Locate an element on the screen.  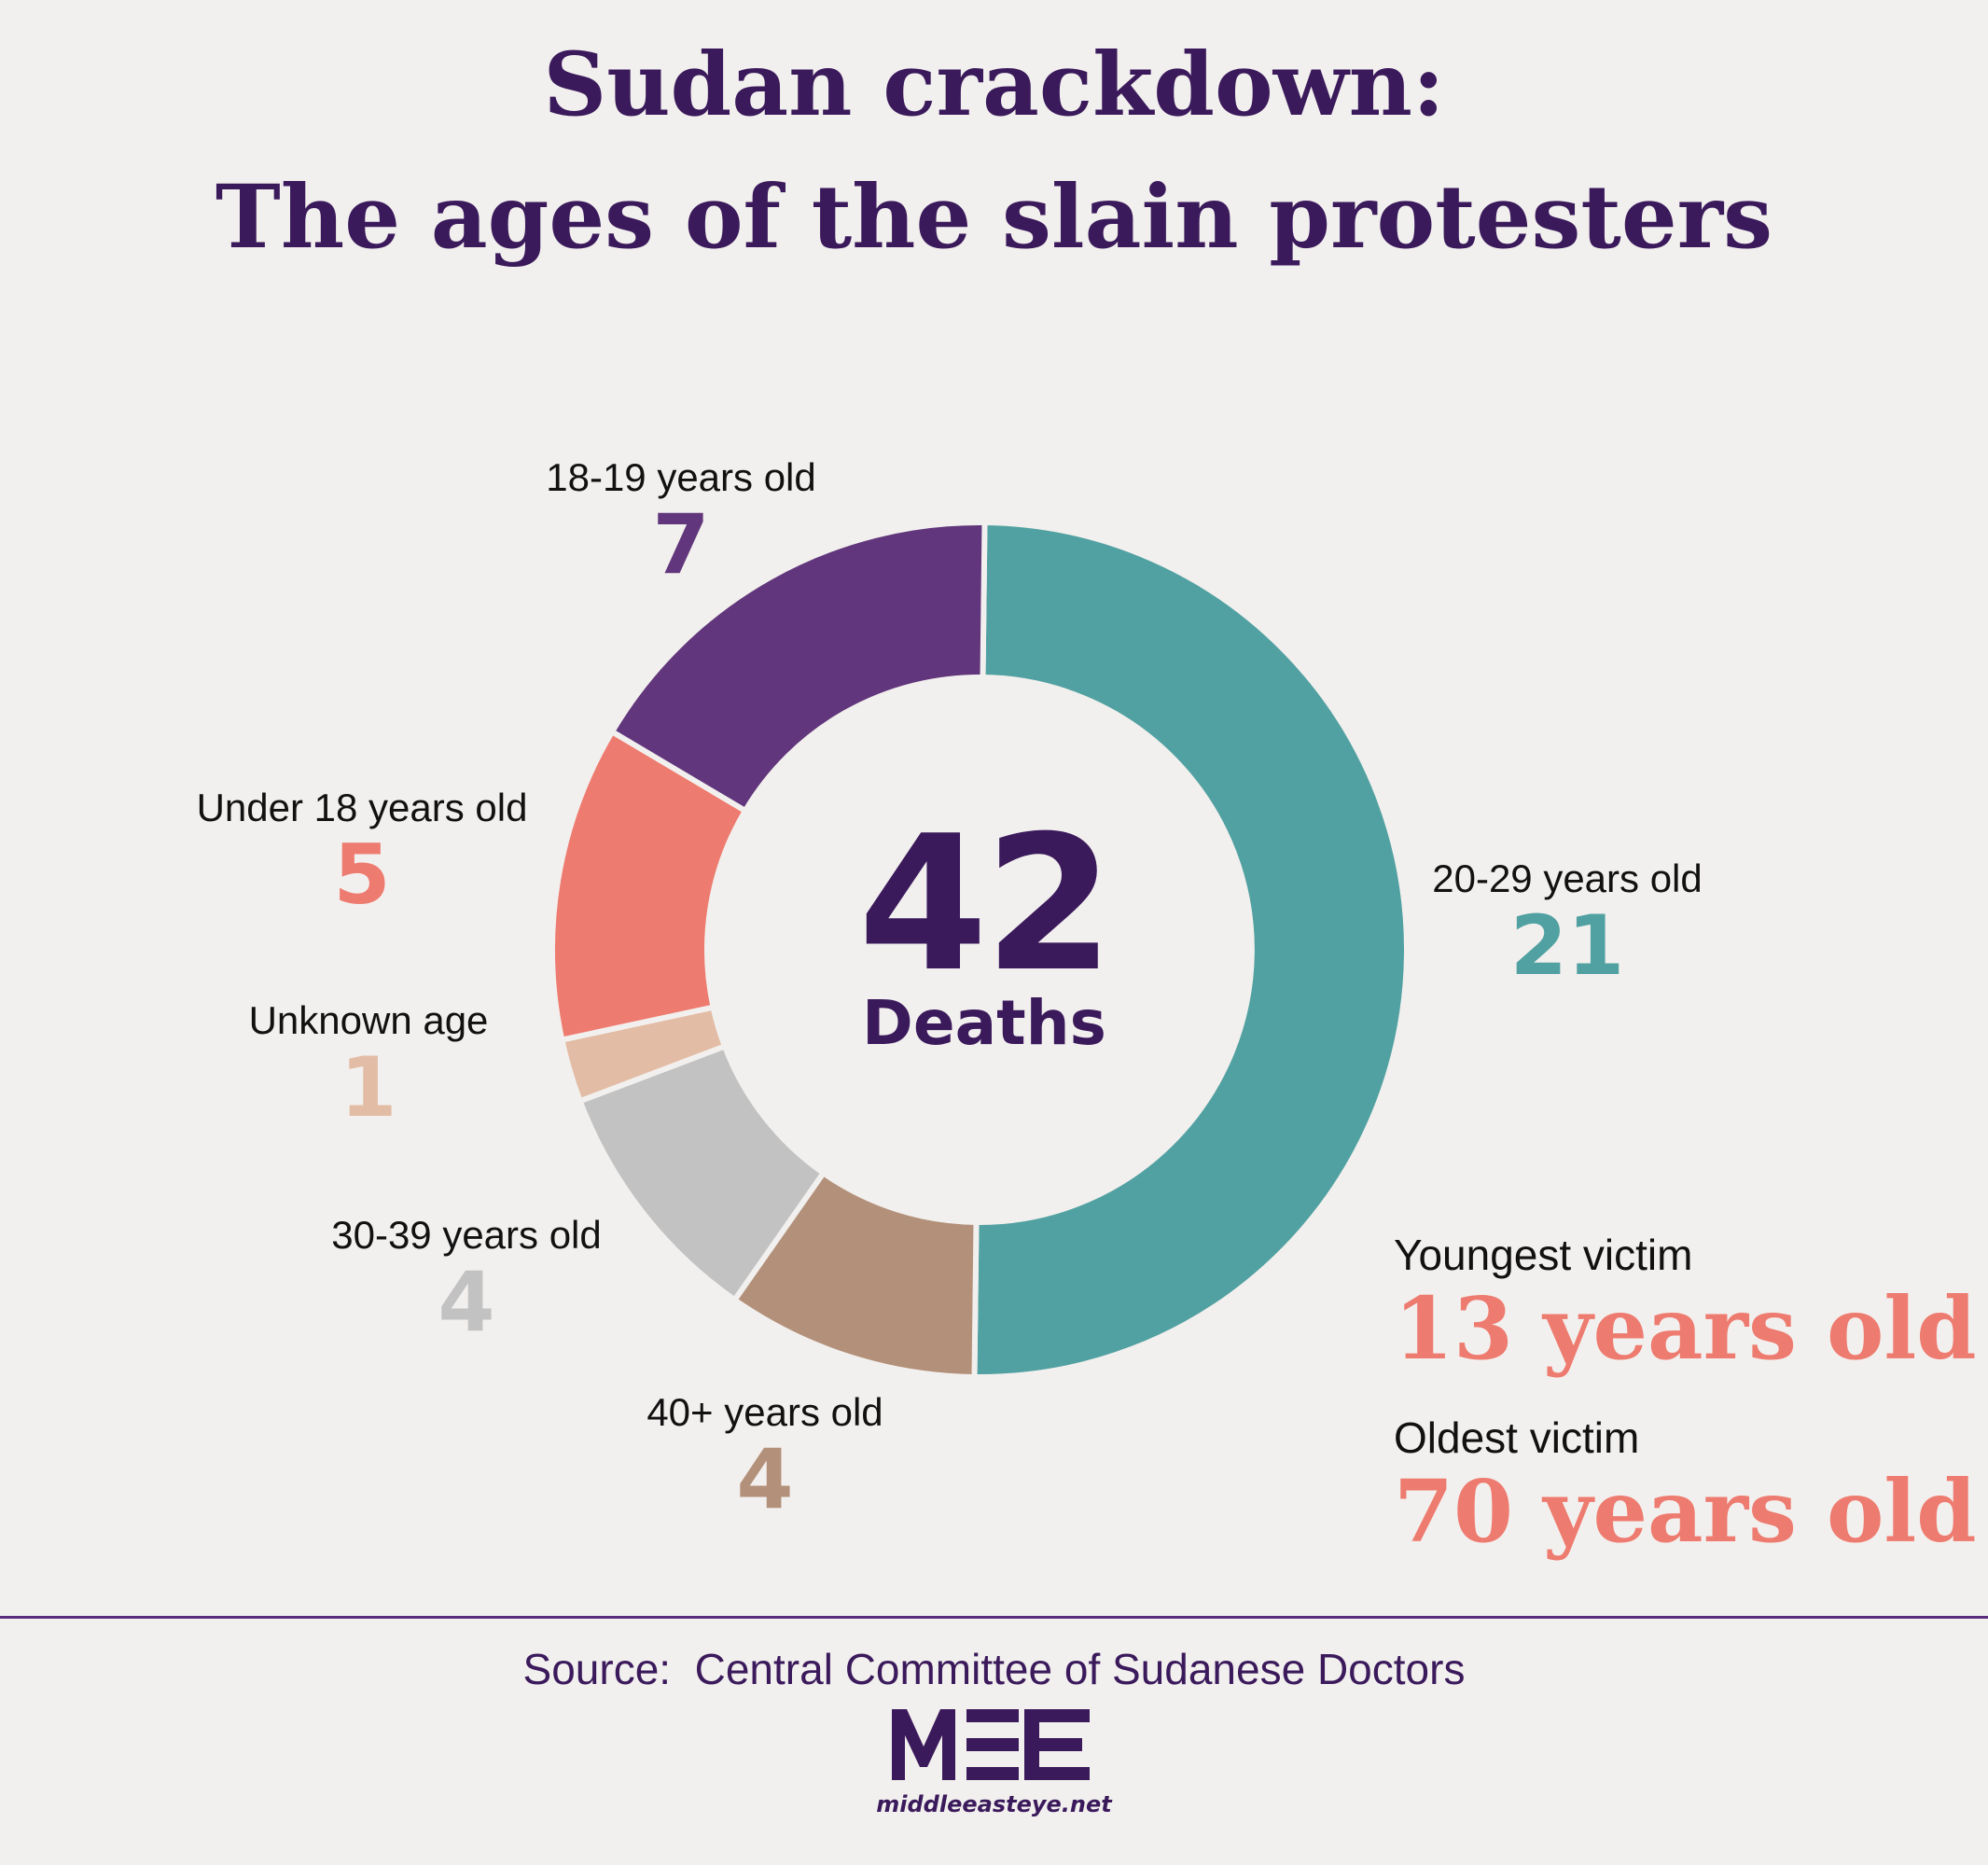
slice-value: 5 is located at coordinates (362, 875).